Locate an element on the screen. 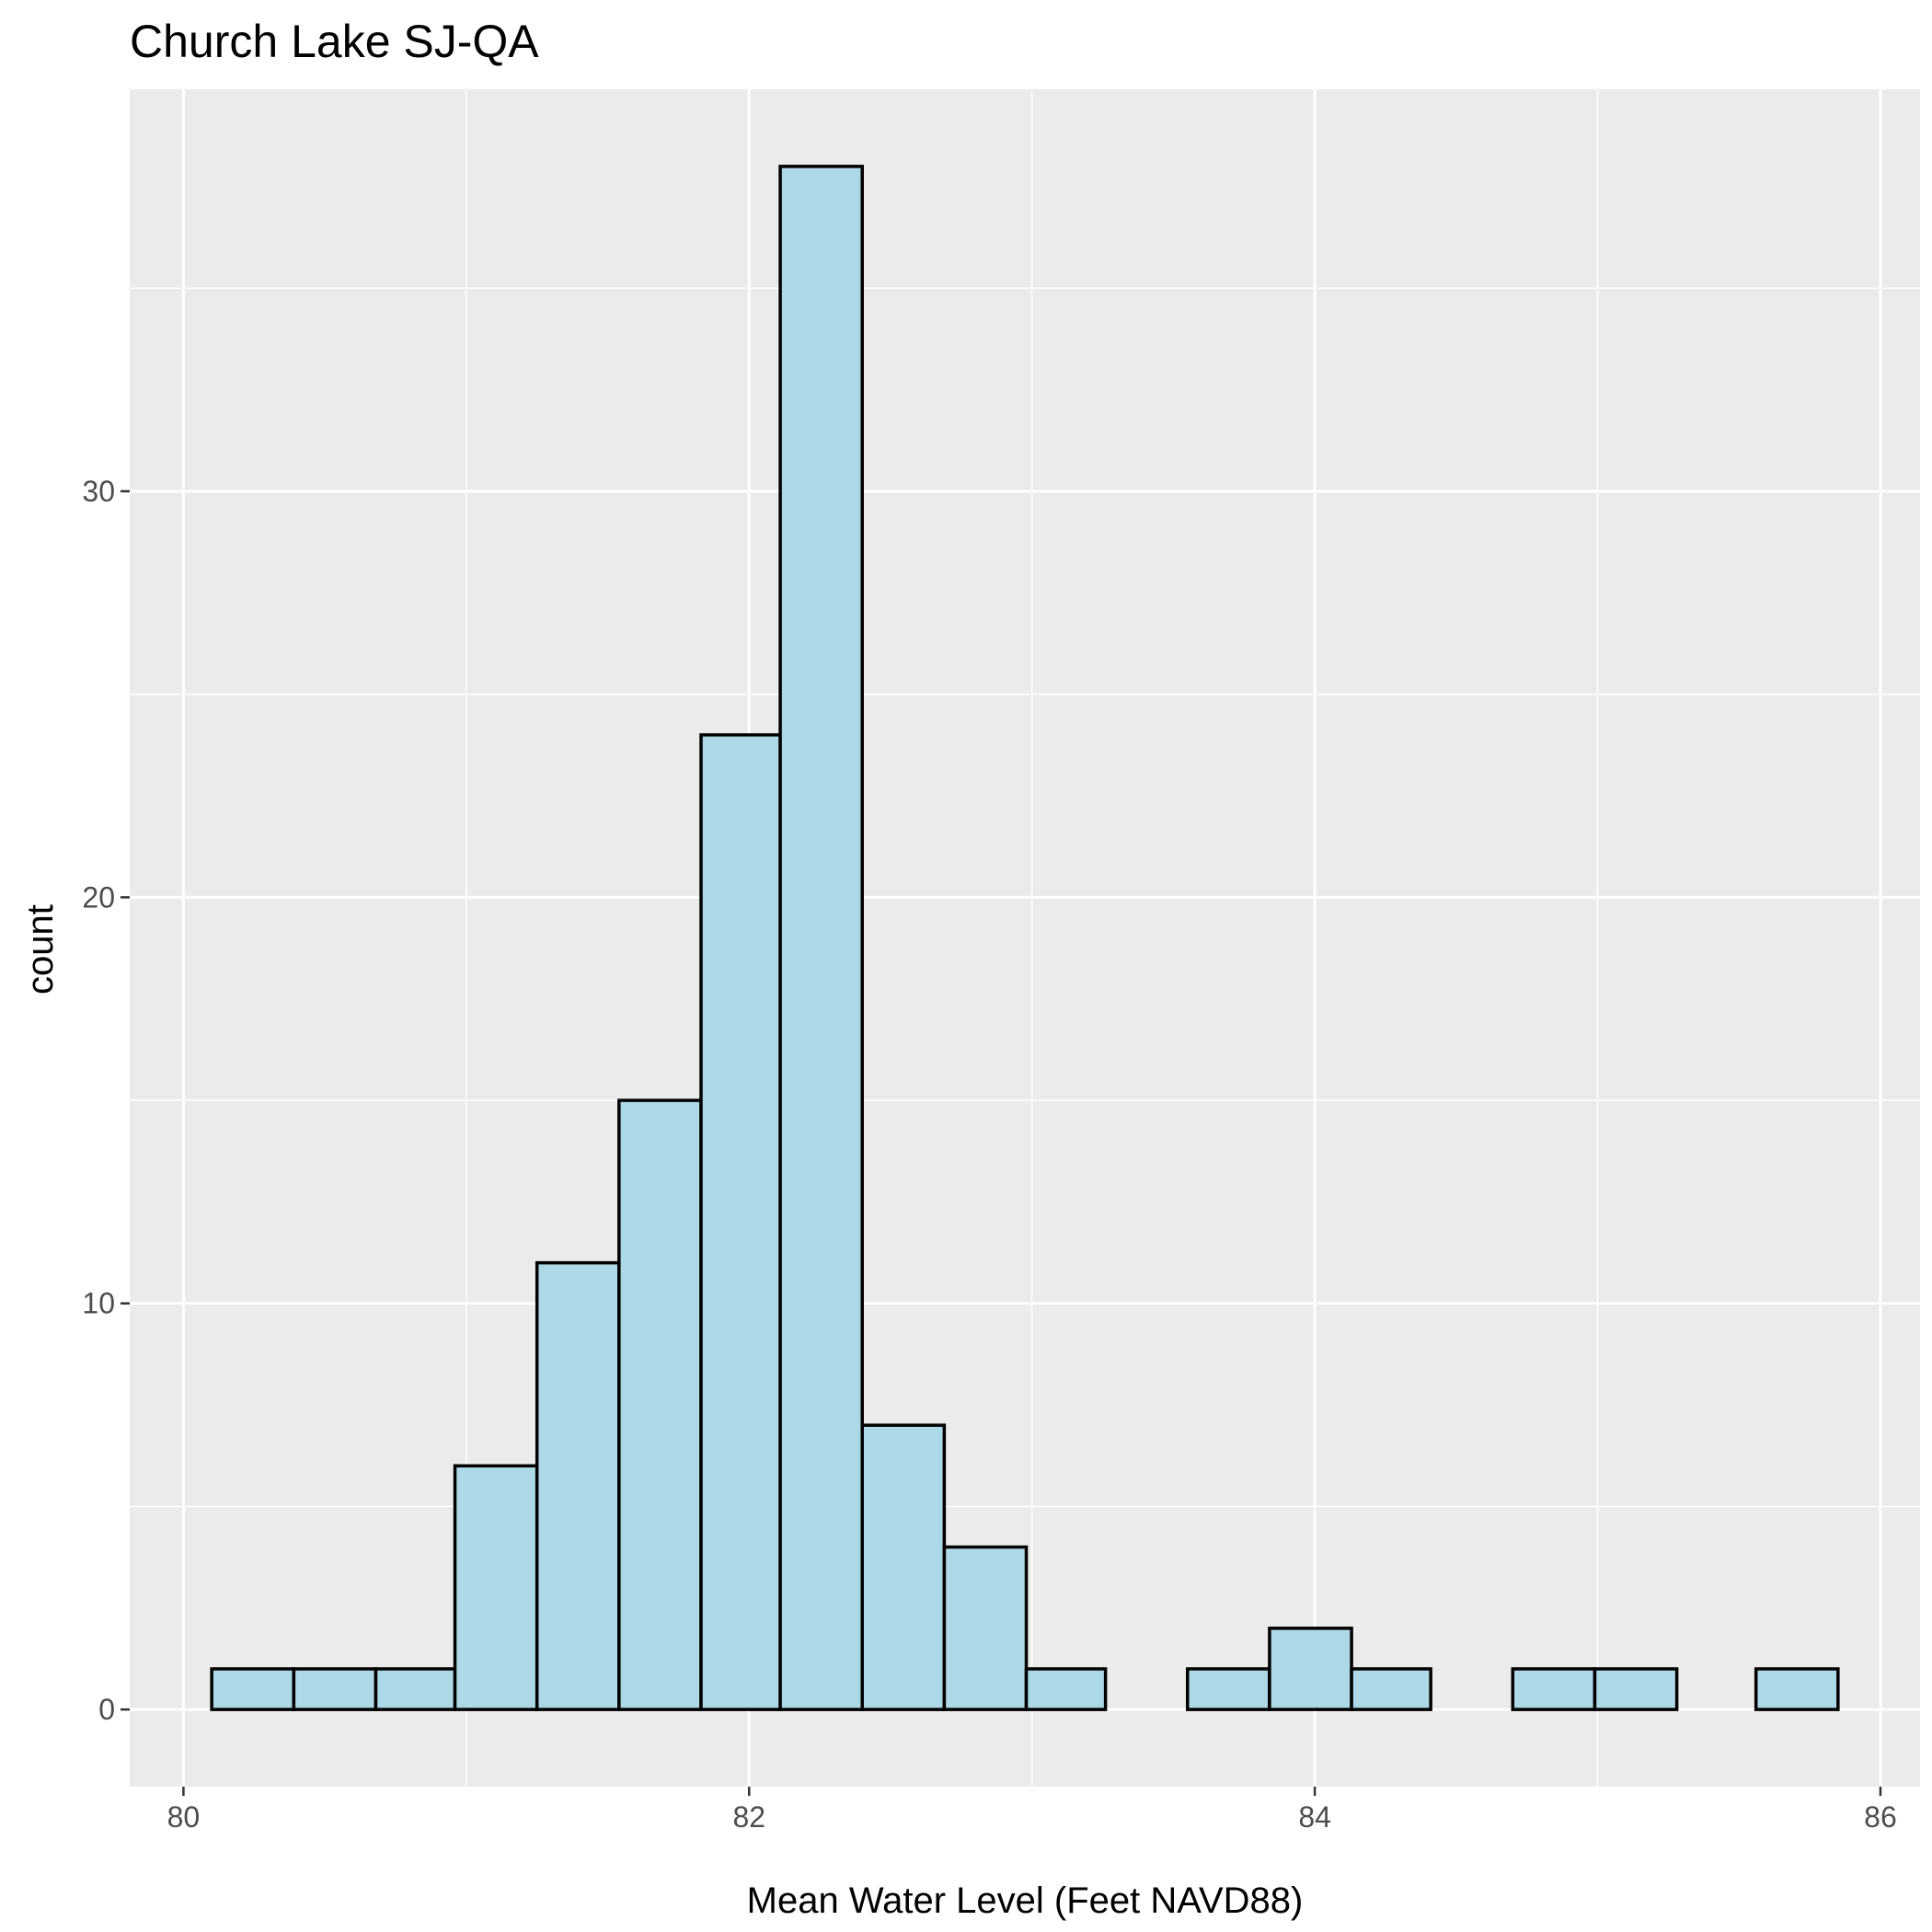 The height and width of the screenshot is (1932, 1932). y-tick-label: 0 is located at coordinates (106, 1709).